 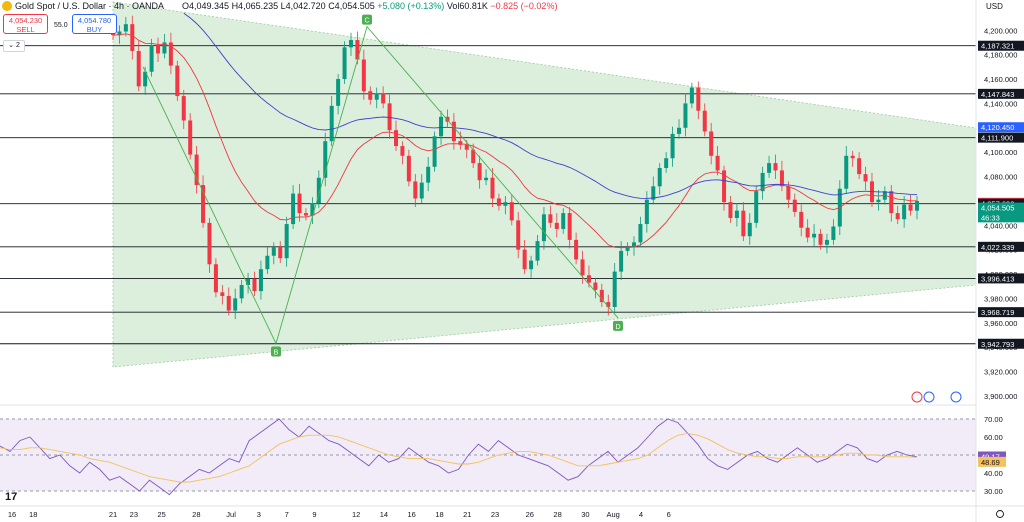 I want to click on symbol-title: Gold Spot / U.S. Dollar · 4h · OANDA, so click(x=90, y=6).